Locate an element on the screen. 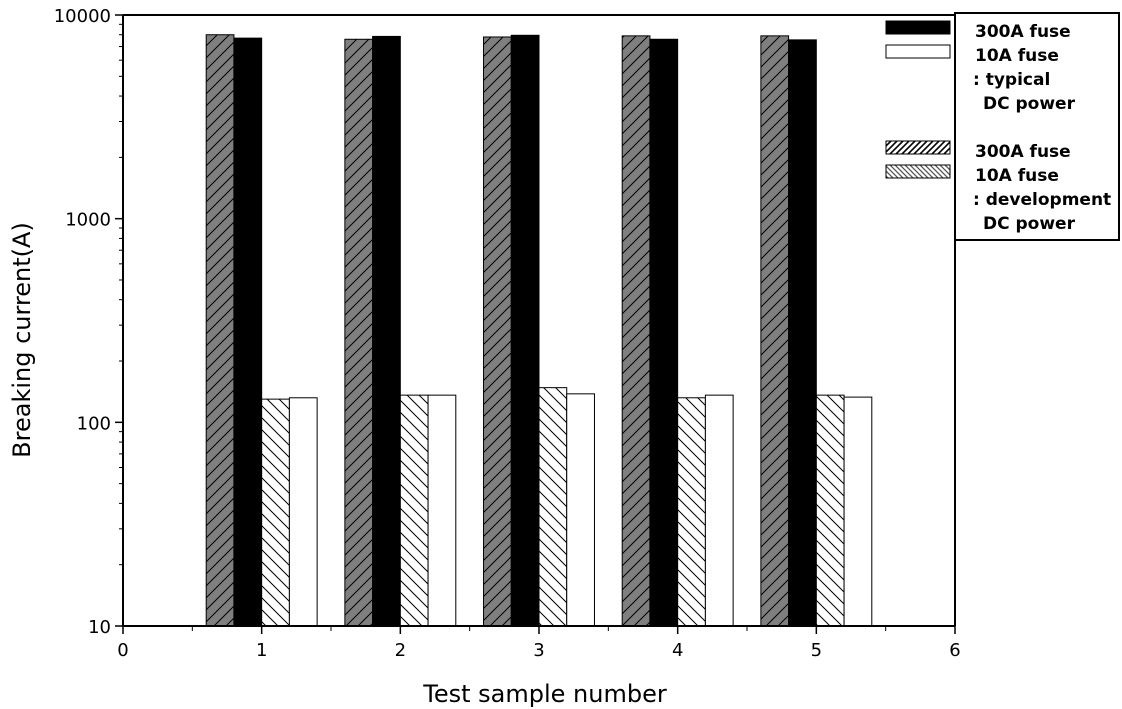 Image resolution: width=1122 pixels, height=709 pixels. y-tick-label: 10000 is located at coordinates (82, 16).